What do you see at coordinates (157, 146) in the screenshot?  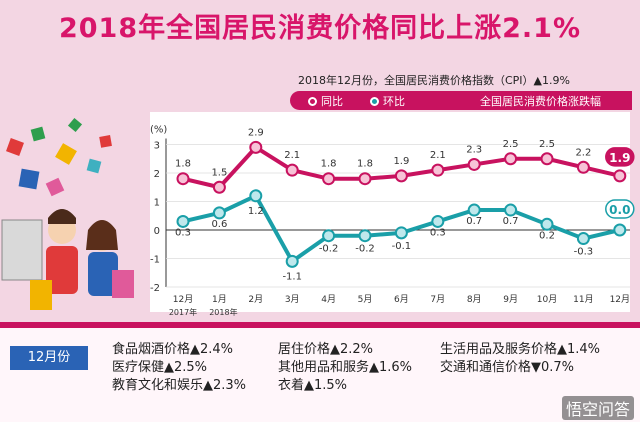 I see `y-tick-label: 3` at bounding box center [157, 146].